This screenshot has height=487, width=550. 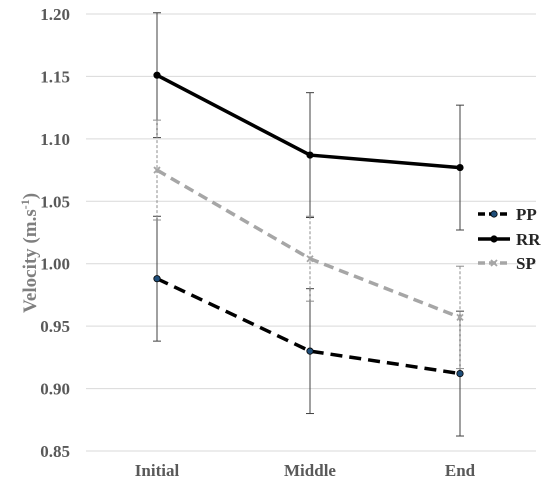 I want to click on x-category-label: End, so click(x=460, y=470).